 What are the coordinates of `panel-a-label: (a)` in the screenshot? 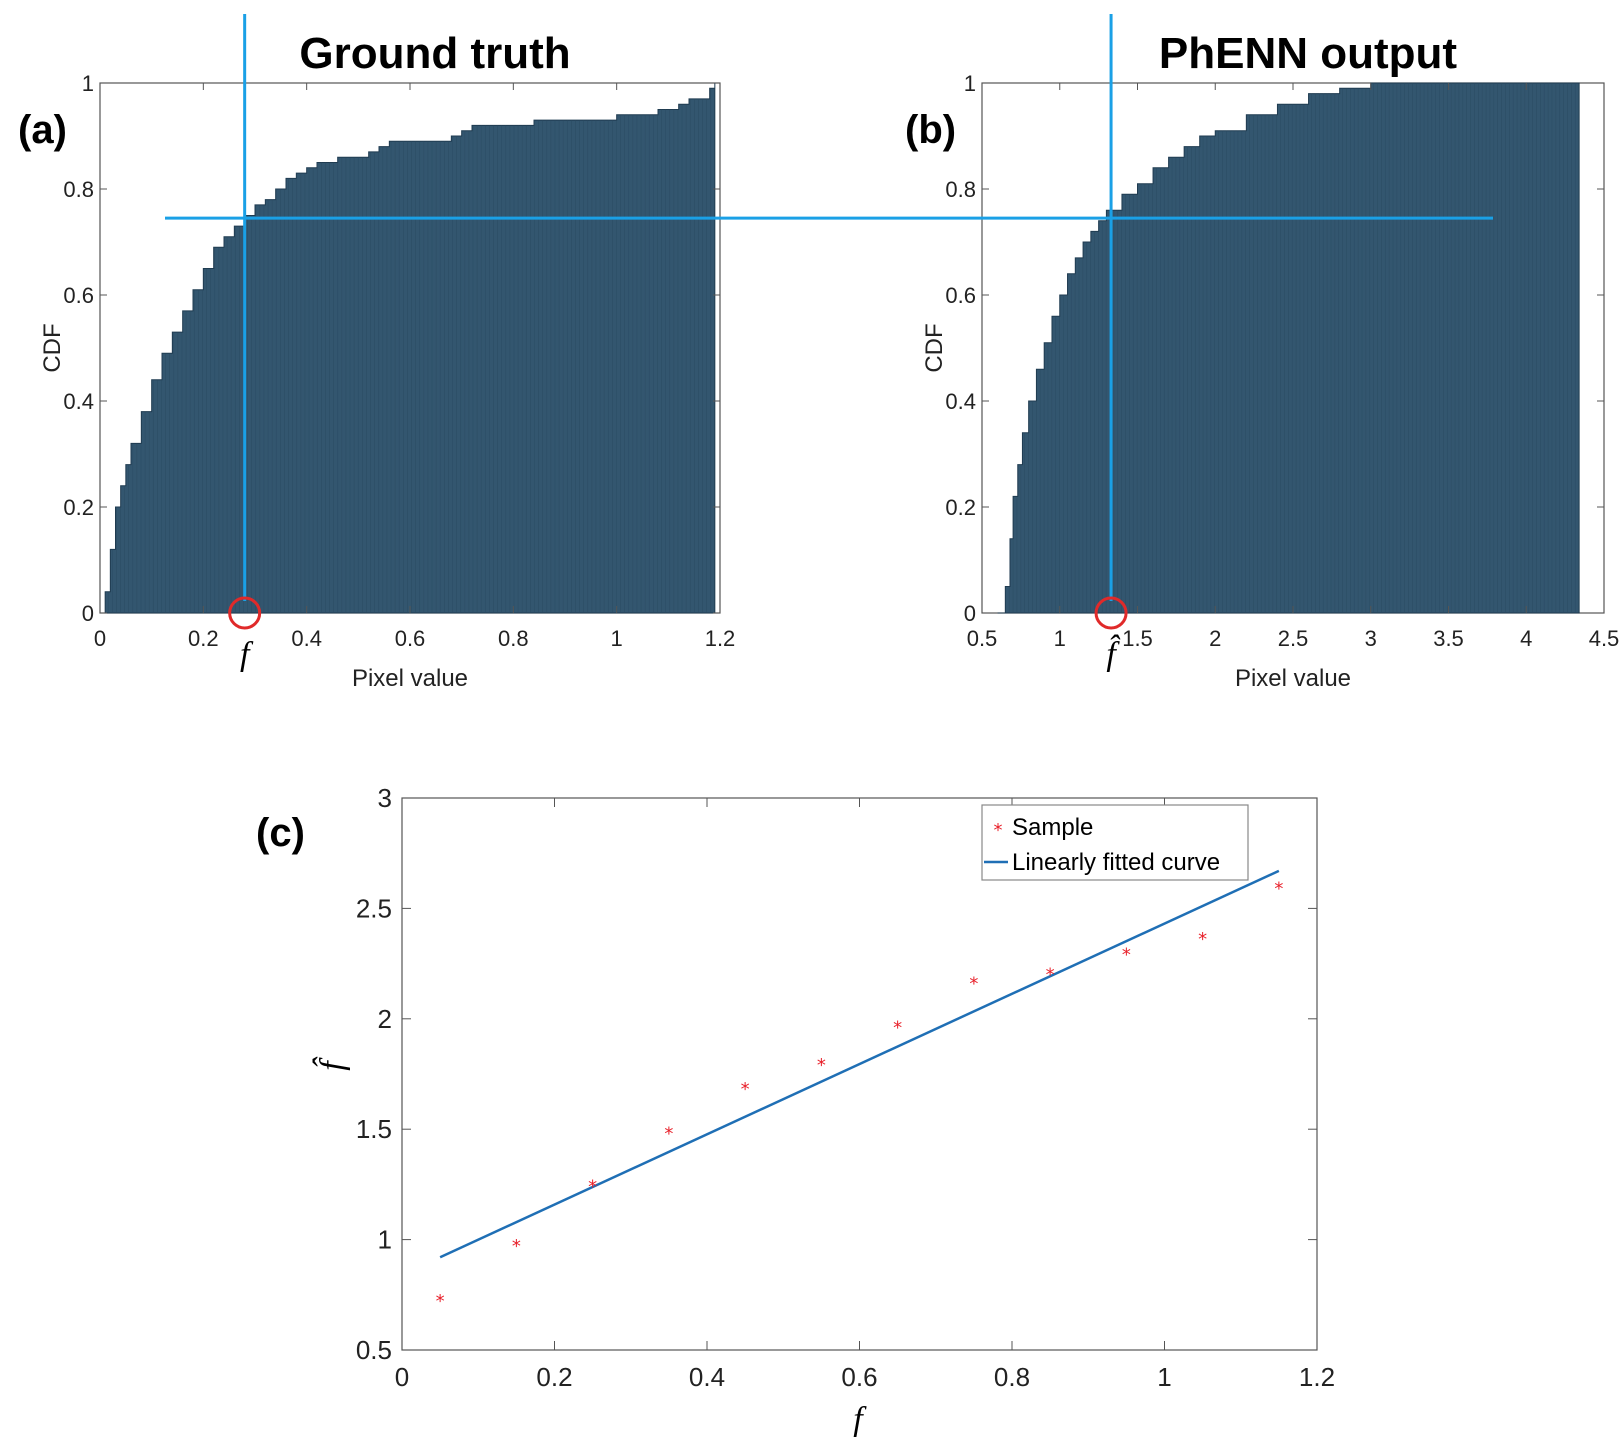 It's located at (42, 130).